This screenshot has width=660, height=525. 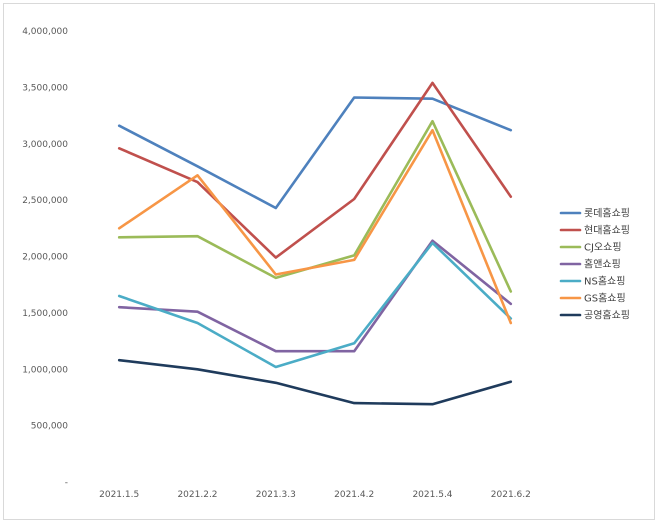 What do you see at coordinates (45, 88) in the screenshot?
I see `y-tick-label: 3,500,000` at bounding box center [45, 88].